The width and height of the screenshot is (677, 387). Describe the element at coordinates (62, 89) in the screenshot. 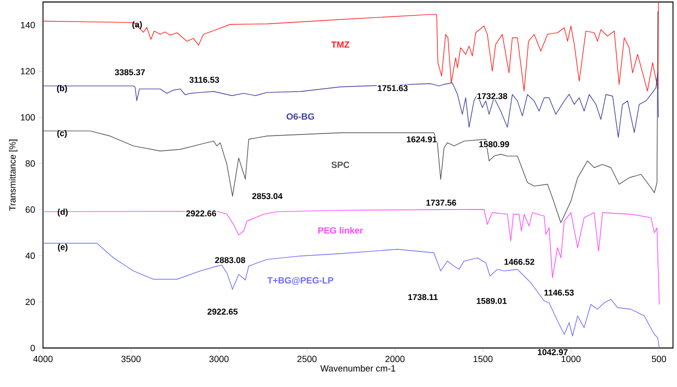

I see `annotation: (b)` at that location.